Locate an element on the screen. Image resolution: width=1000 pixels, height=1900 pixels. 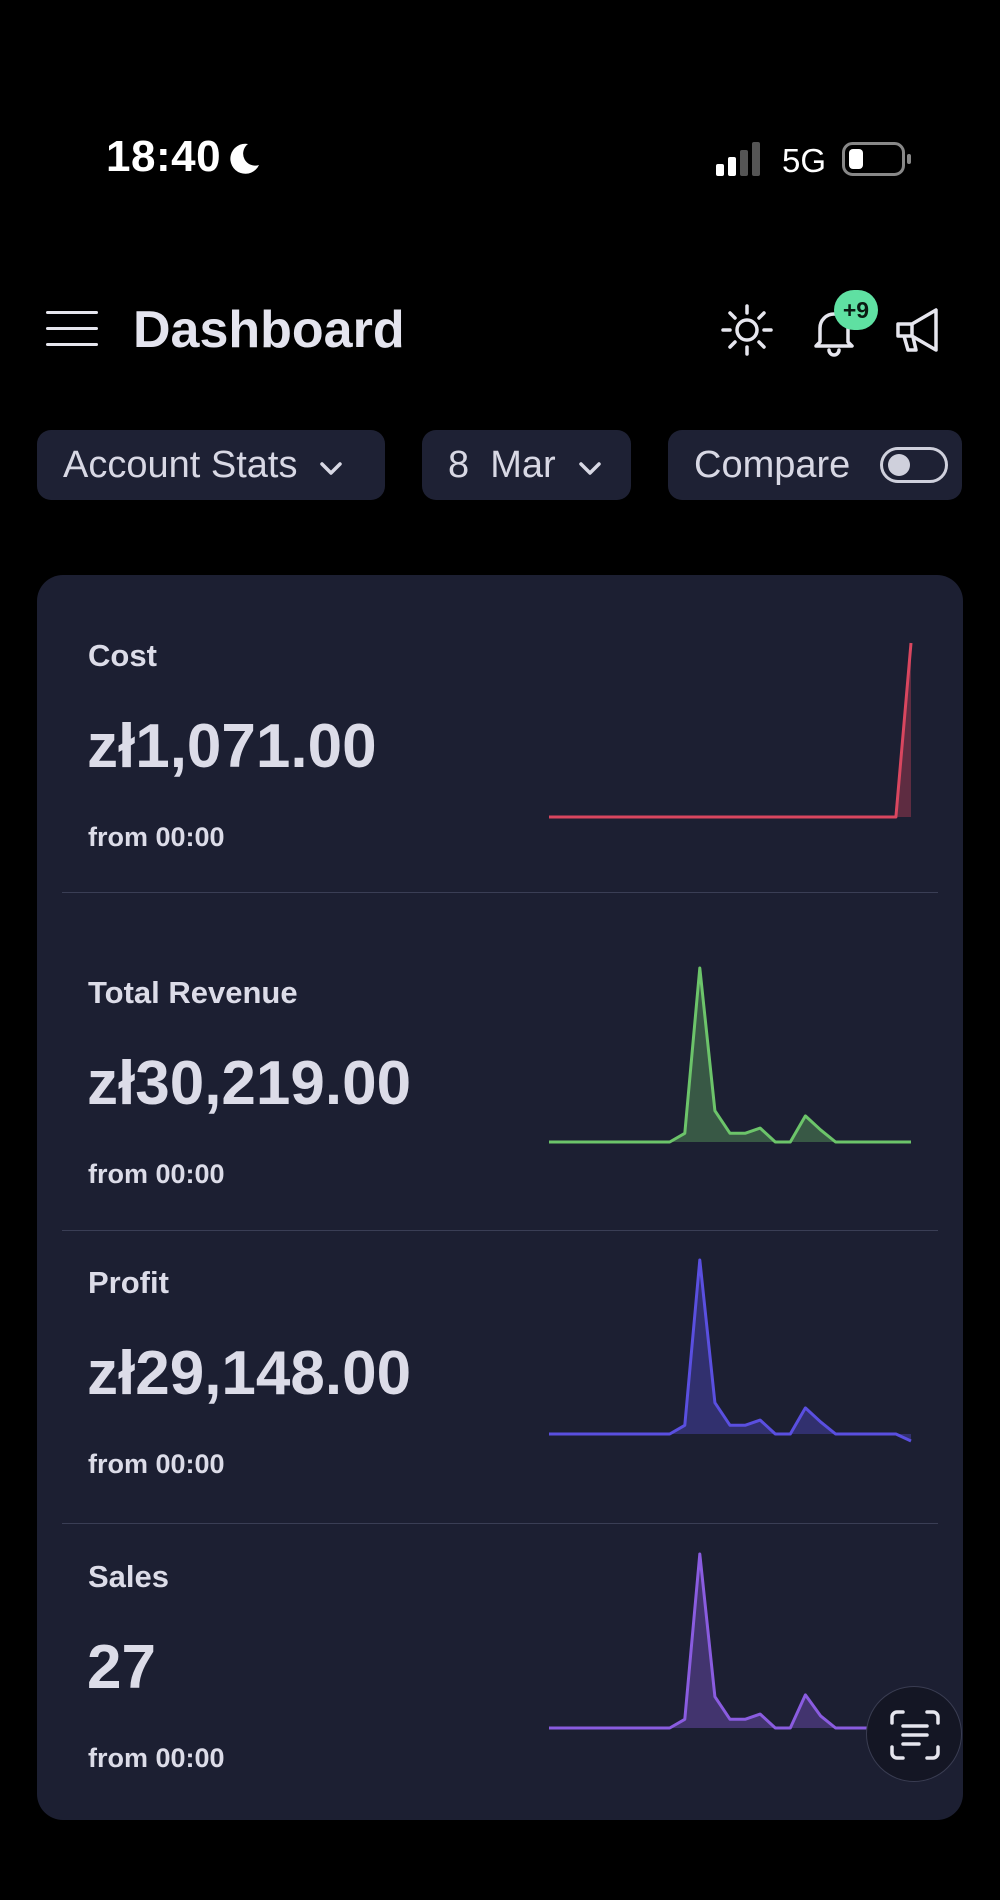
sparkline-cost is located at coordinates (731, 730).